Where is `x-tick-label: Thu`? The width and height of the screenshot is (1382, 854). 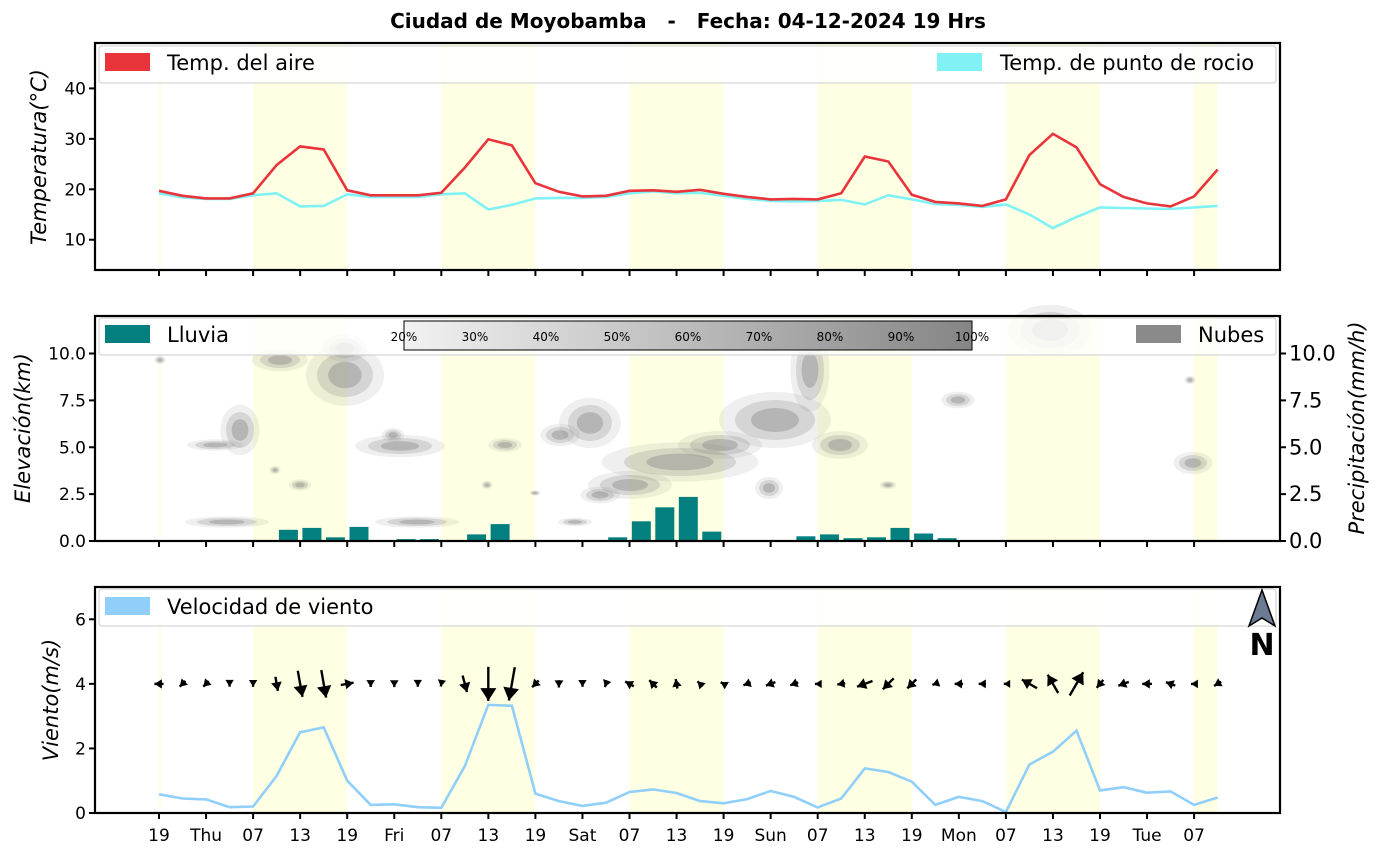 x-tick-label: Thu is located at coordinates (205, 836).